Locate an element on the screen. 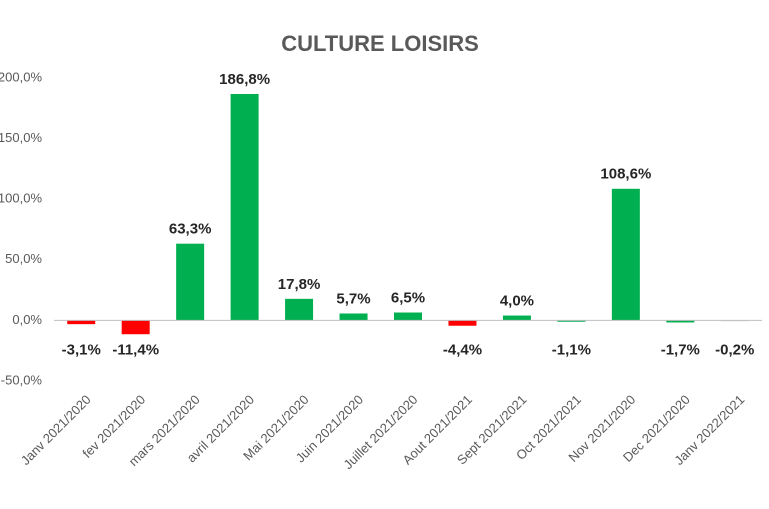 This screenshot has width=769, height=509. y-tick-label: 50,0% is located at coordinates (23, 258).